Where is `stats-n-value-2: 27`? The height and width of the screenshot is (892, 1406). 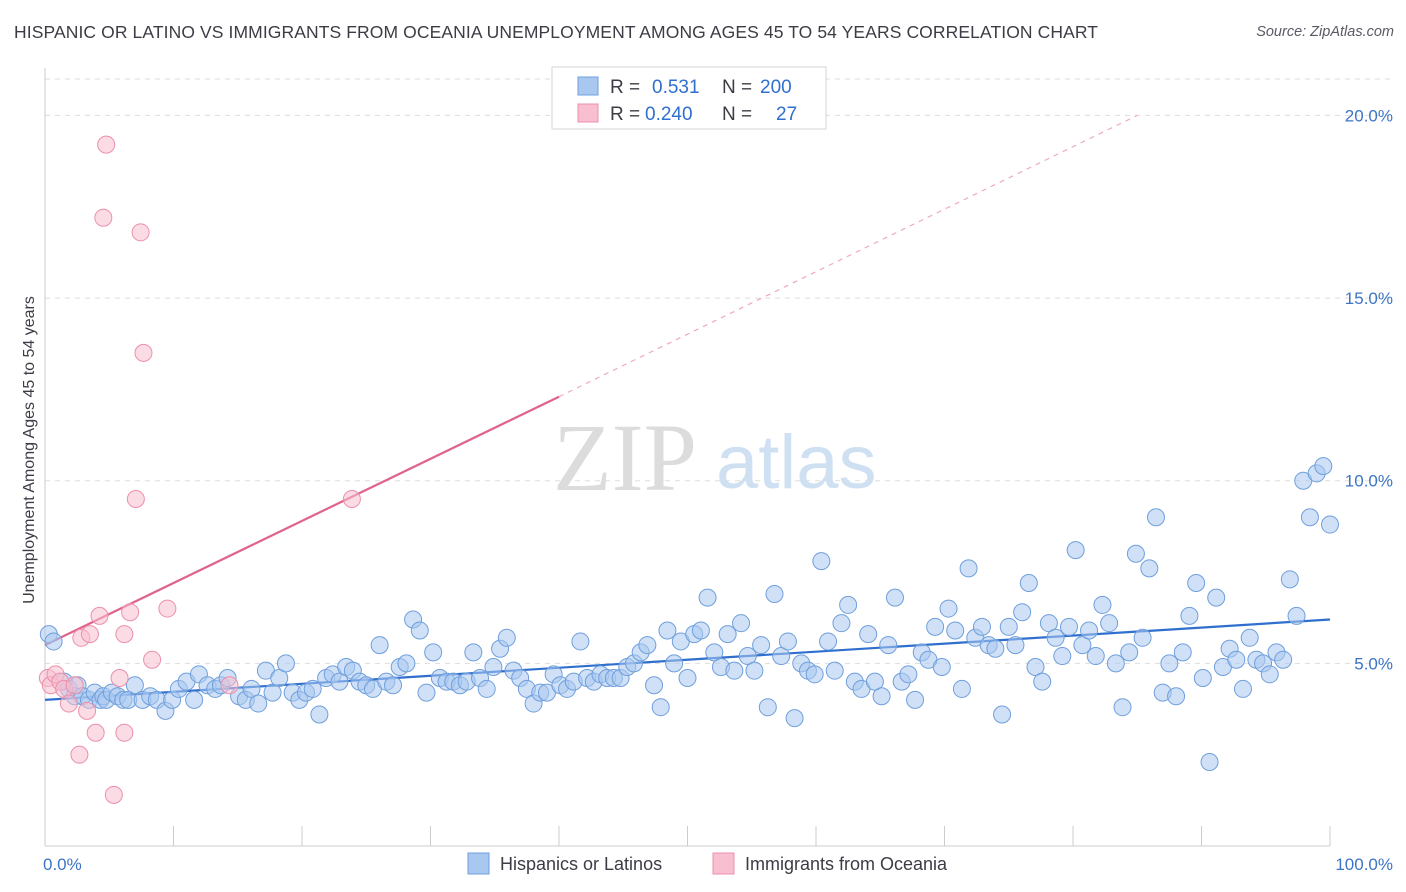
stats-n-value-2: 27 is located at coordinates (786, 114).